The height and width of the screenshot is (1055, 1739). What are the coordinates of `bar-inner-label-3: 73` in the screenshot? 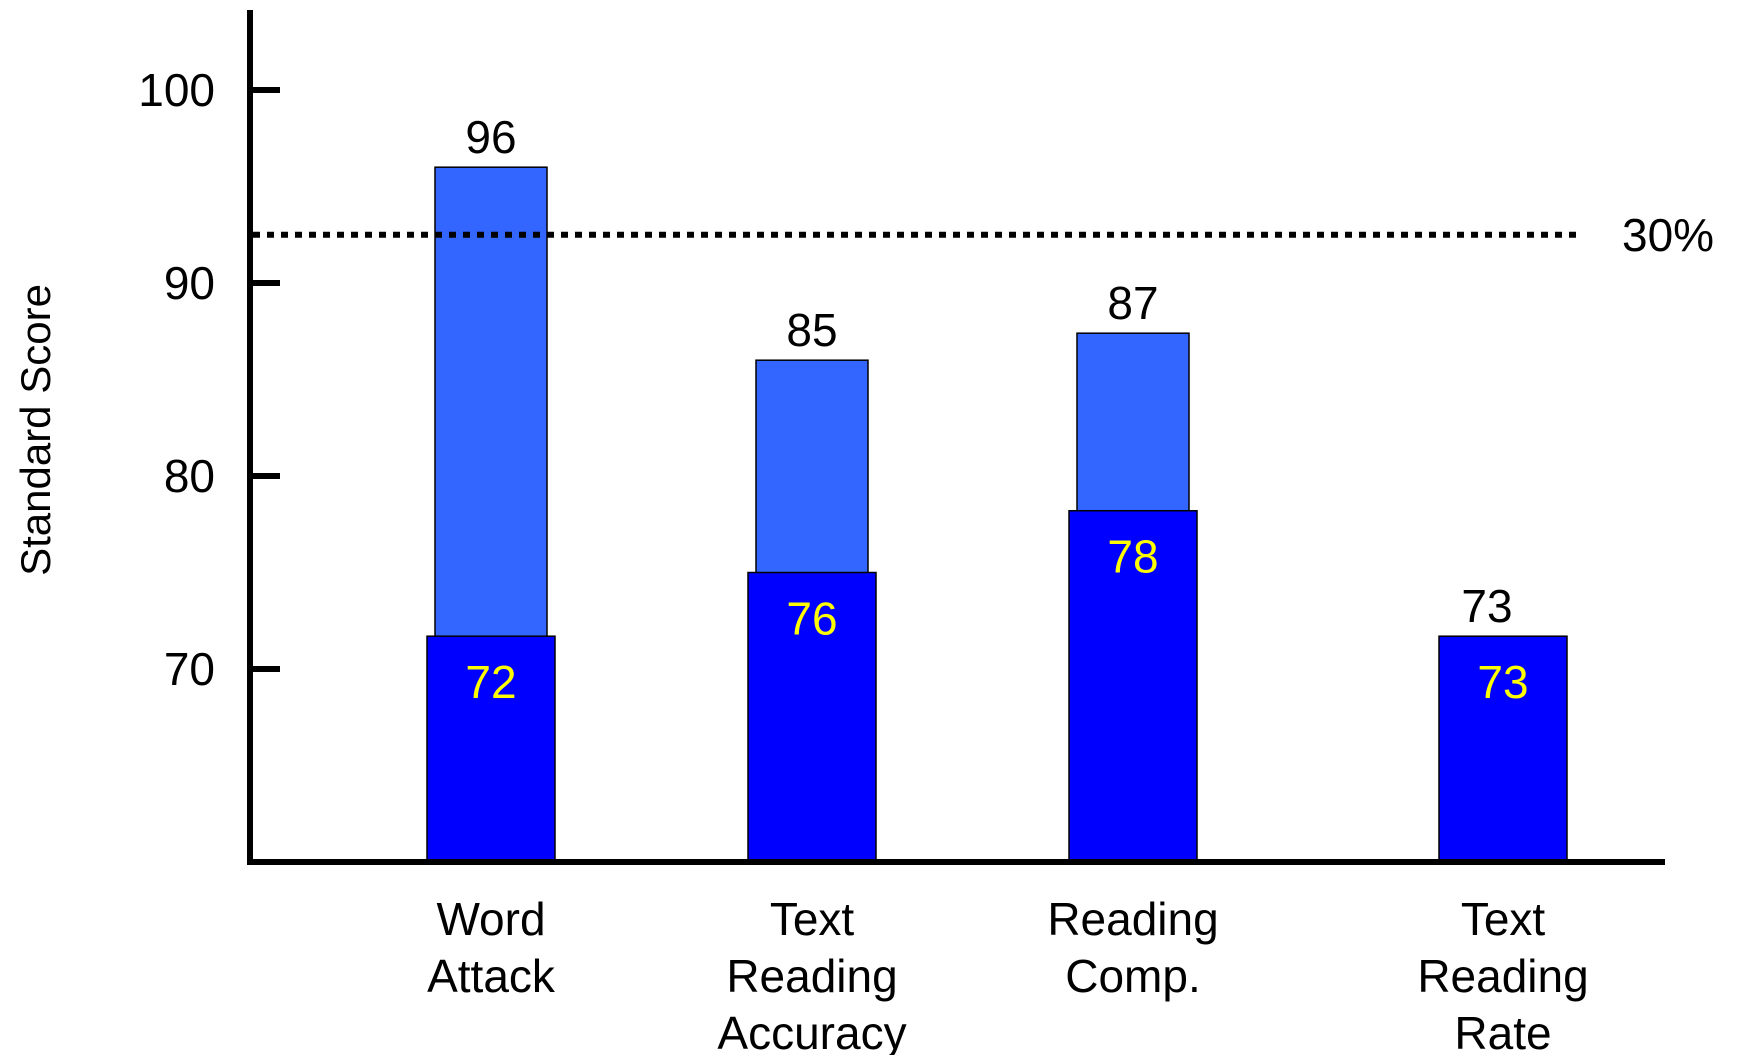 It's located at (1502, 682).